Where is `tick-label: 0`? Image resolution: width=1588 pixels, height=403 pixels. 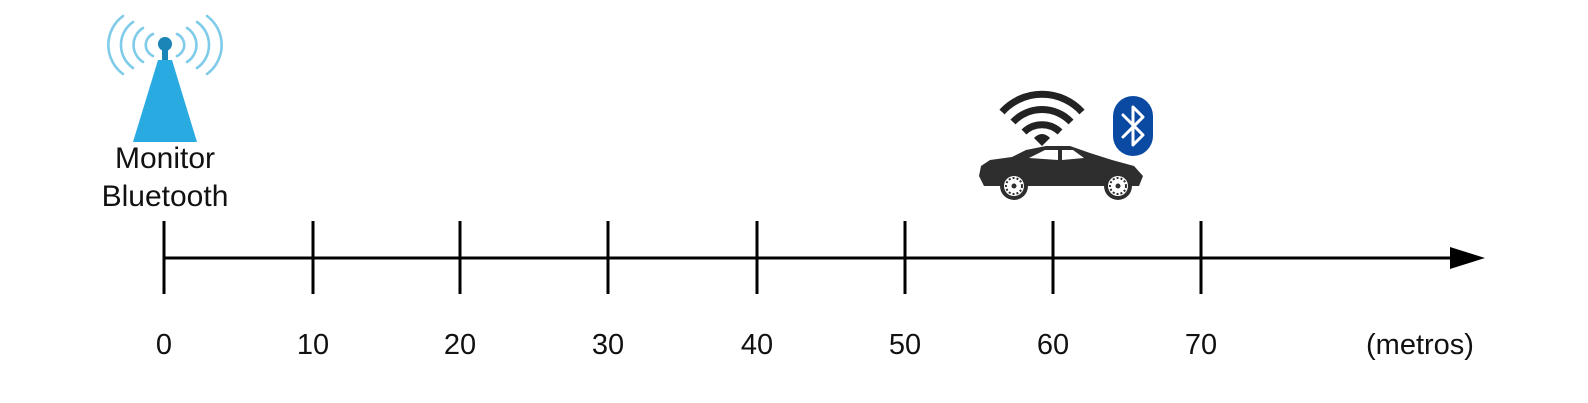
tick-label: 0 is located at coordinates (164, 345).